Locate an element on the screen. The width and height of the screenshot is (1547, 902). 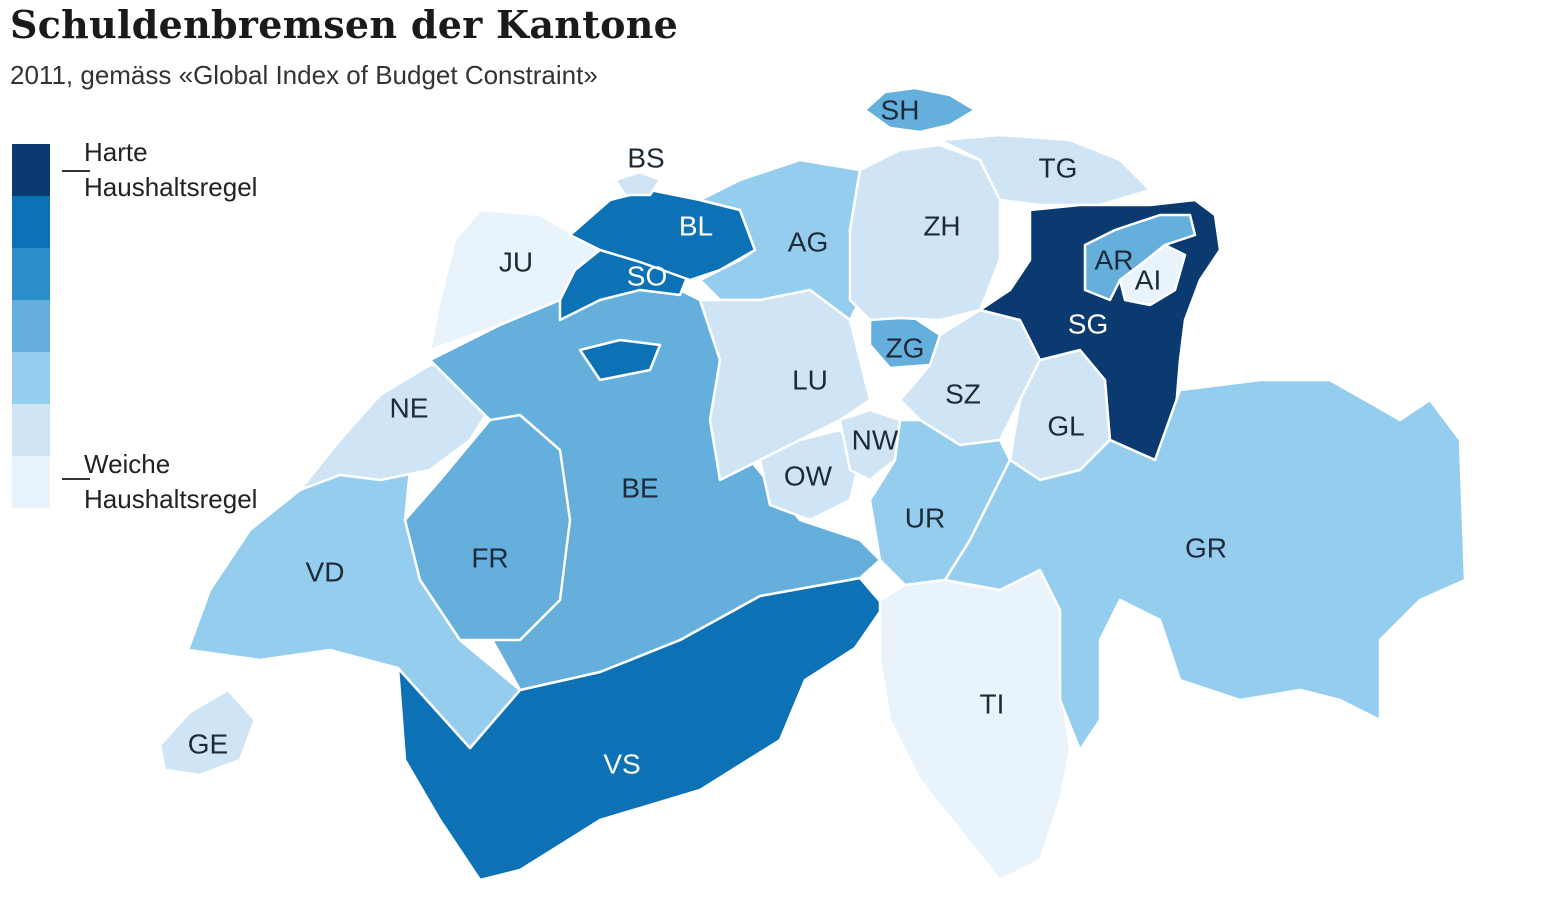
canton-label-BL: BL is located at coordinates (696, 225).